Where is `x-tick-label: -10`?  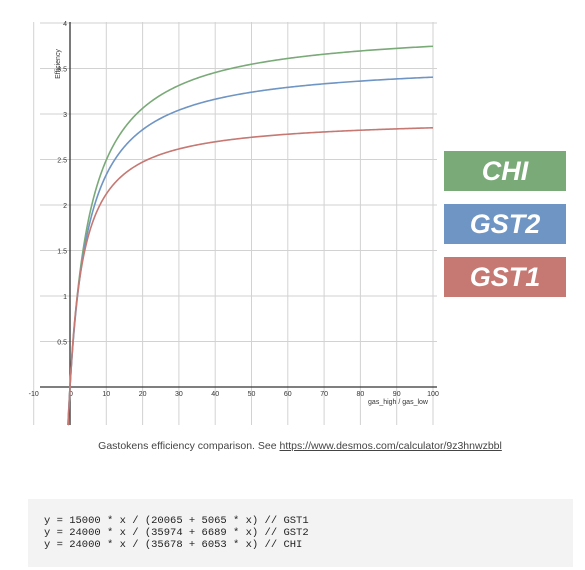
x-tick-label: -10 is located at coordinates (34, 394).